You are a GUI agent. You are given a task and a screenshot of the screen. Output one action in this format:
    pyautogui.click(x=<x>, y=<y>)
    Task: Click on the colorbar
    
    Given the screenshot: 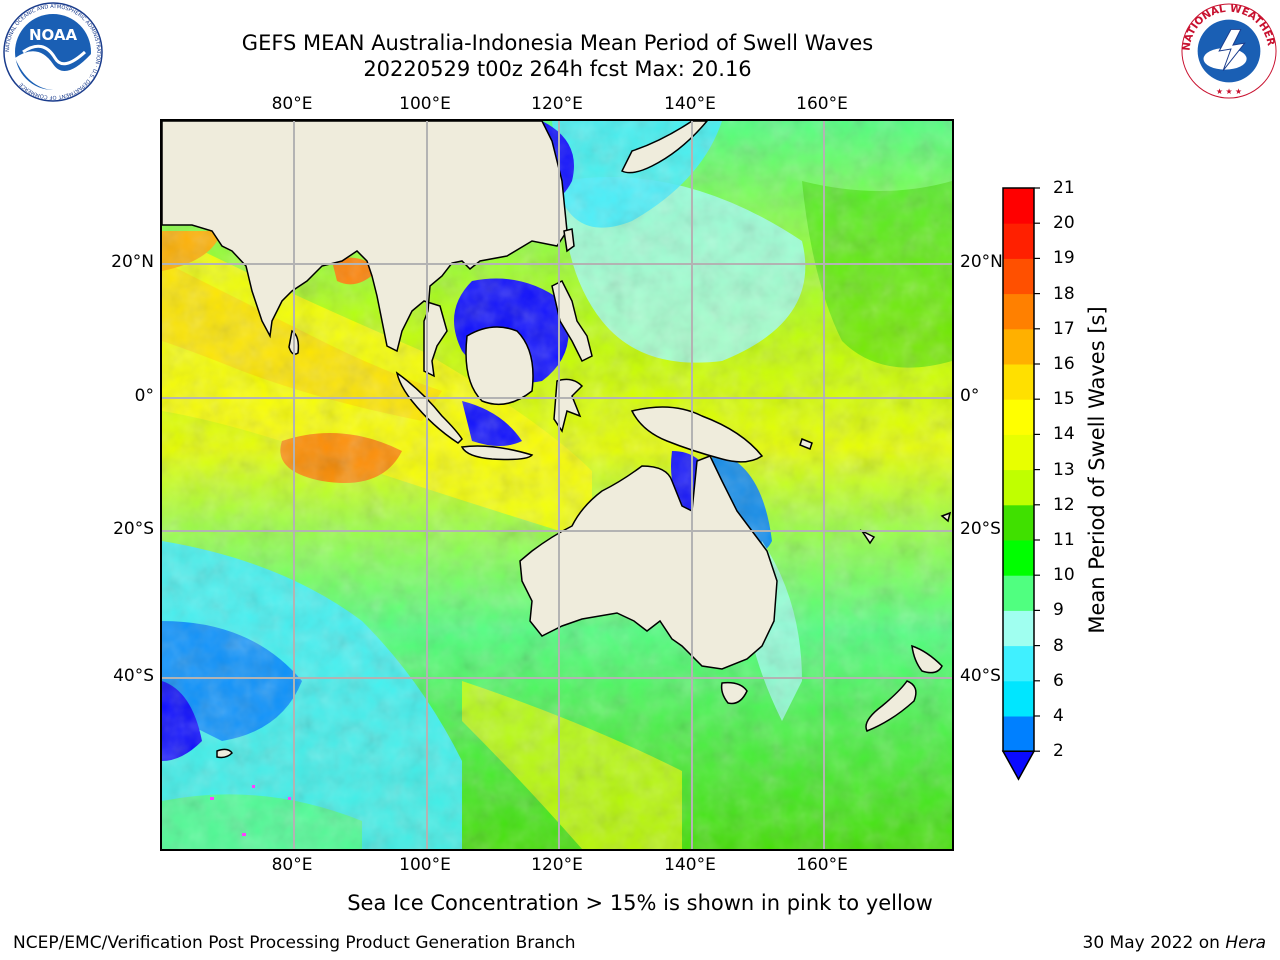 What is the action you would take?
    pyautogui.click(x=1020, y=484)
    